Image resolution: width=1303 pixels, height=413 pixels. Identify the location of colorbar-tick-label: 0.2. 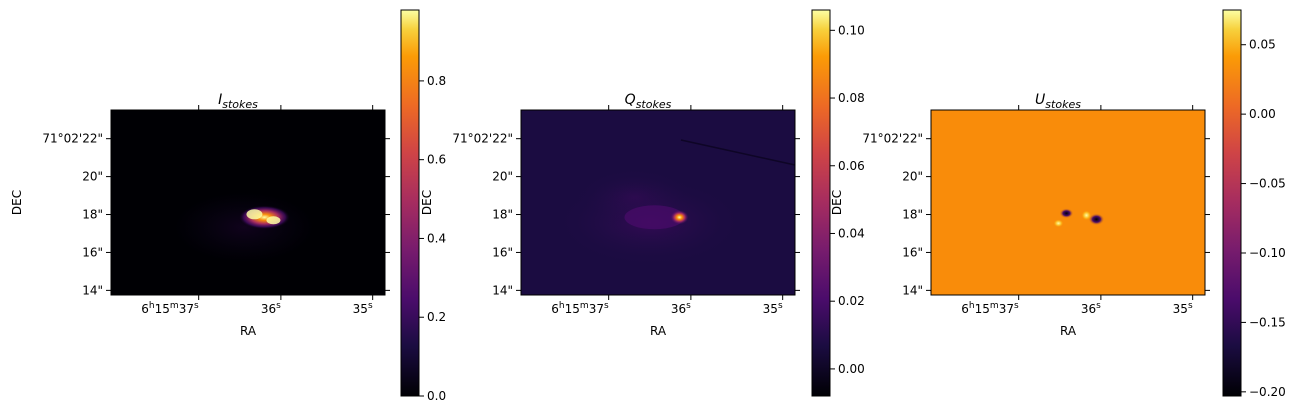
(436, 317).